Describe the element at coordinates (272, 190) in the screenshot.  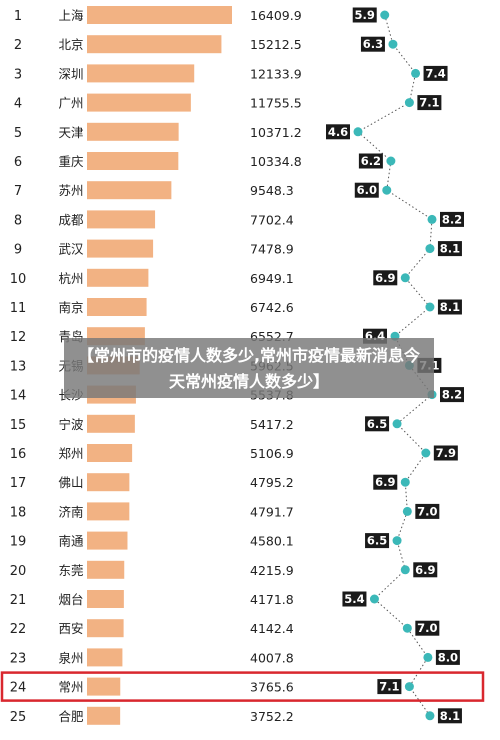
I see `value-label: 9548.3` at that location.